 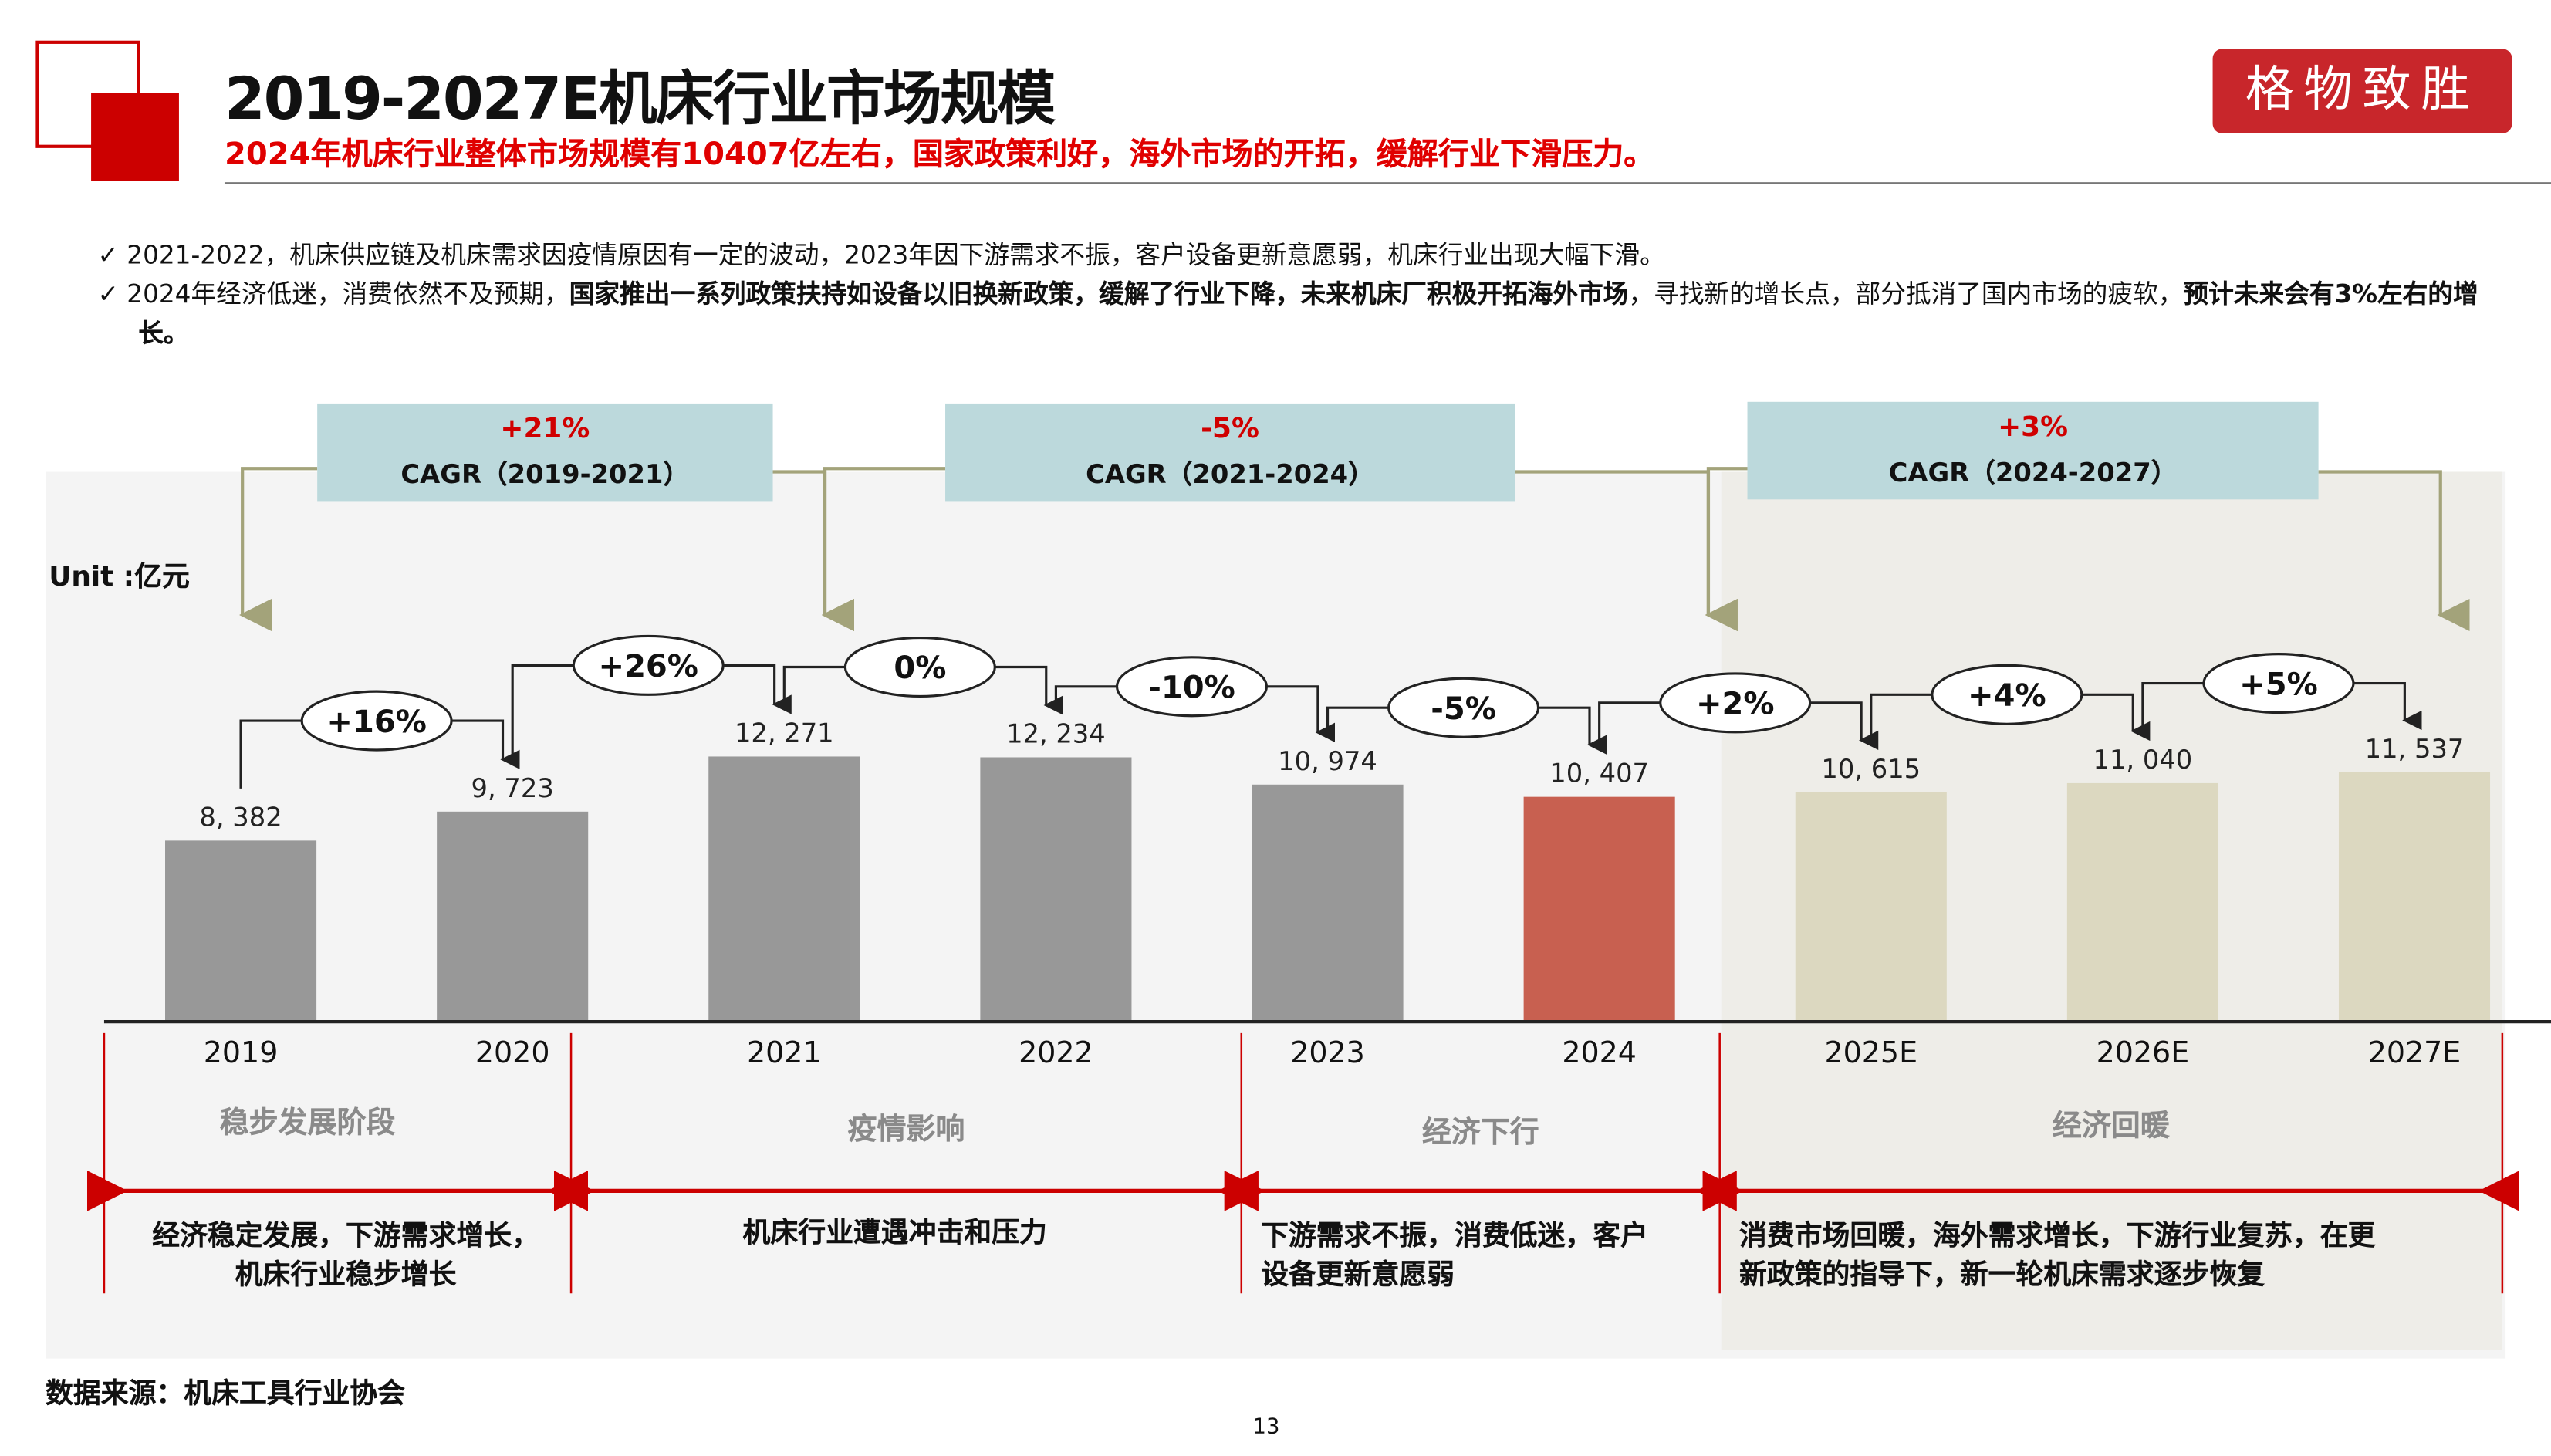 I want to click on cagr-label: CAGR（2019-2021）, so click(x=545, y=474).